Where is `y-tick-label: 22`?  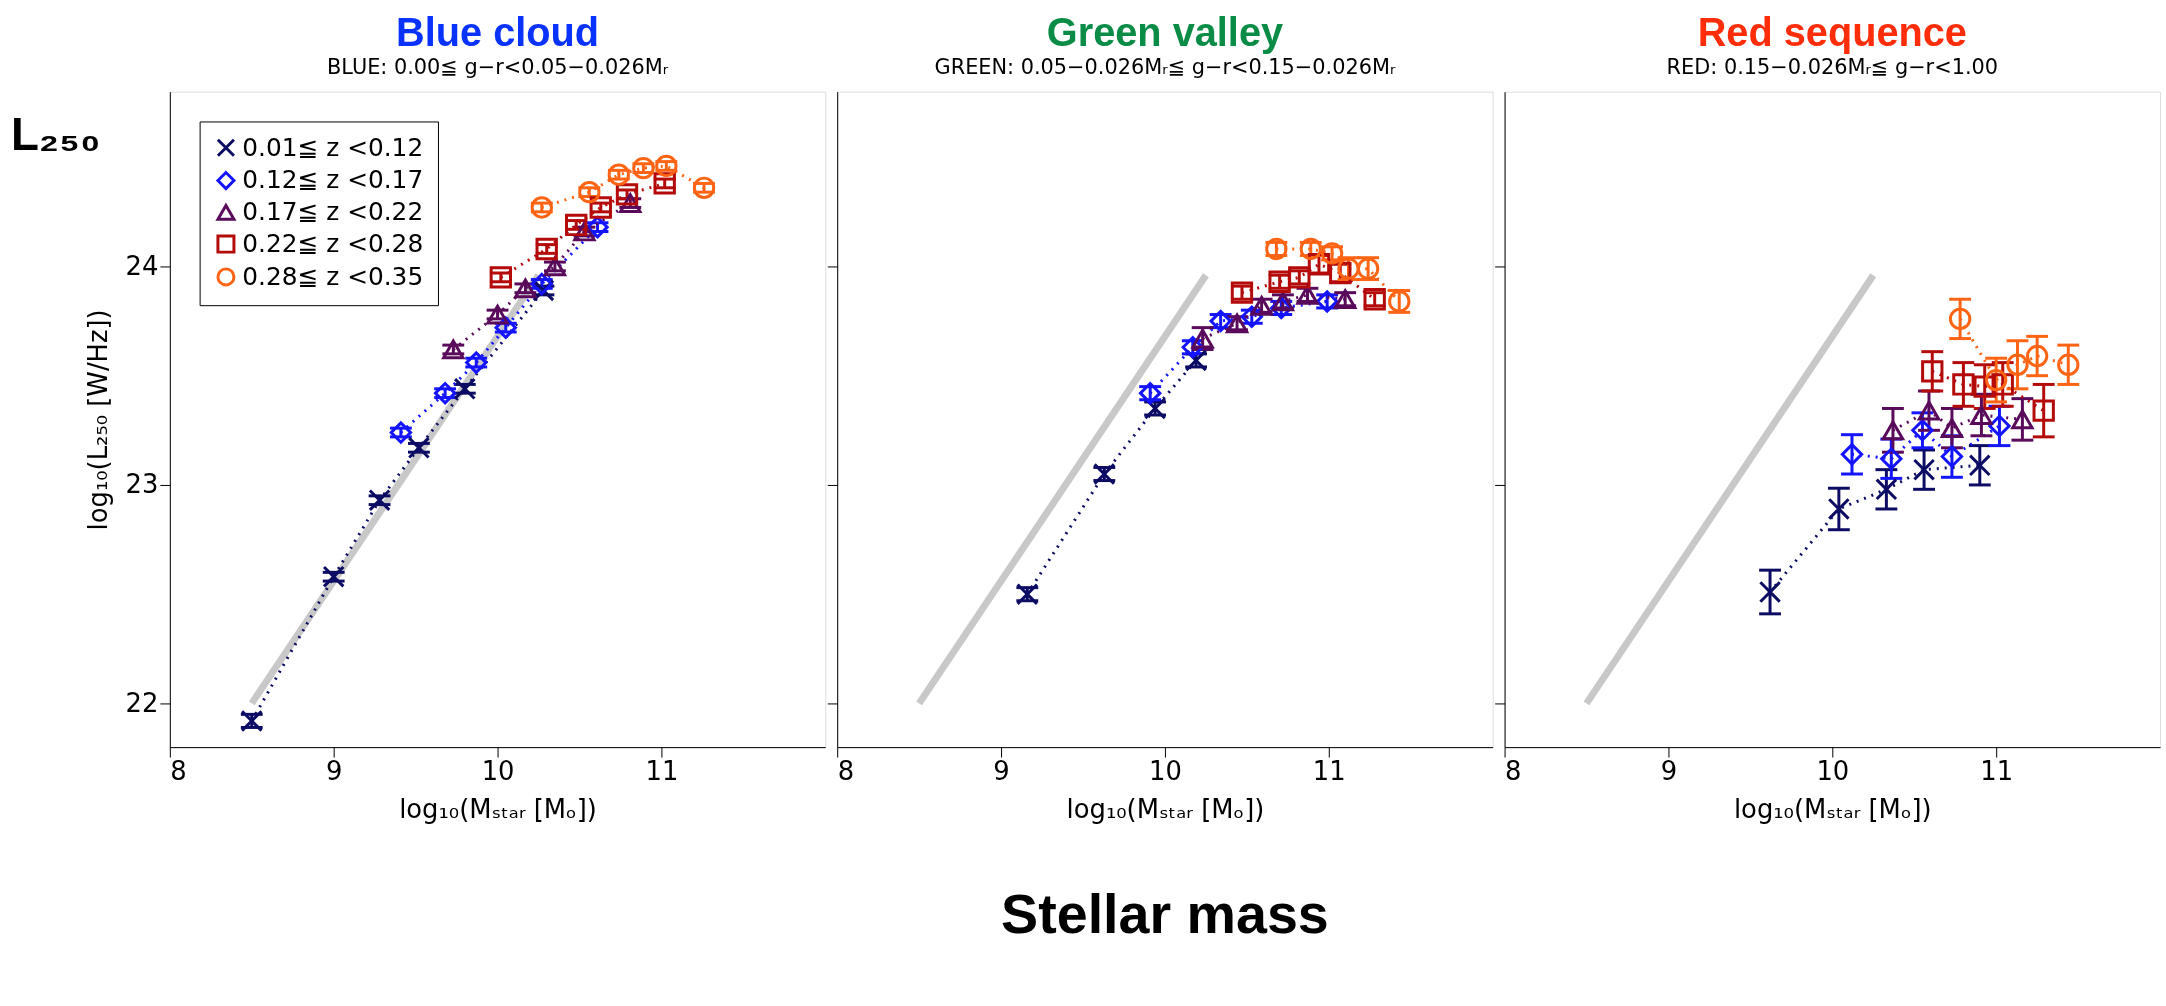
y-tick-label: 22 is located at coordinates (142, 702).